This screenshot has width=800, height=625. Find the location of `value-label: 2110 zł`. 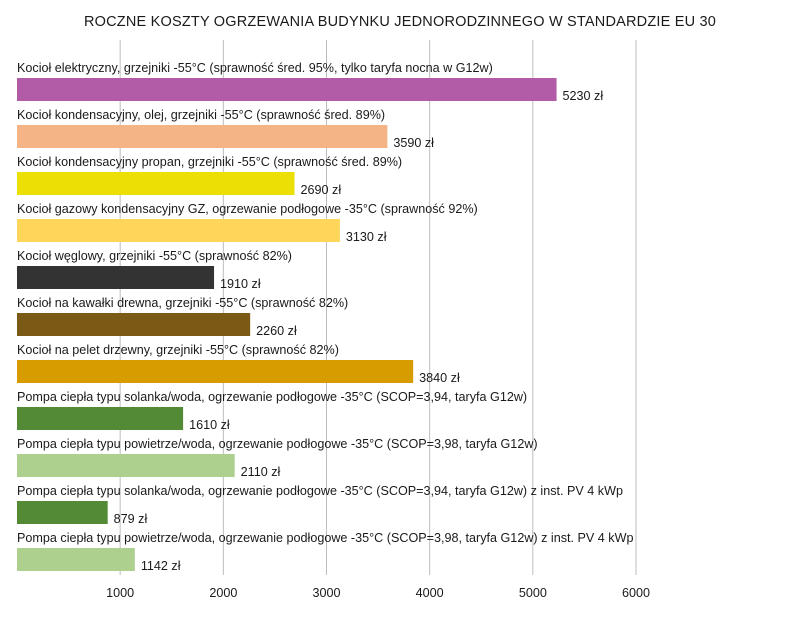

value-label: 2110 zł is located at coordinates (261, 472).